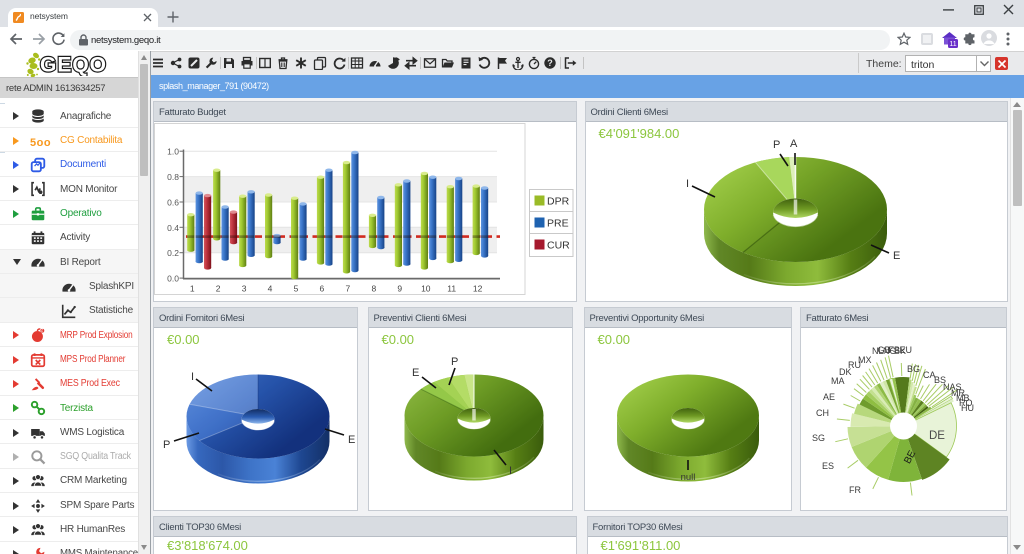 The image size is (1024, 554). I want to click on svg-text: A, so click(794, 144).